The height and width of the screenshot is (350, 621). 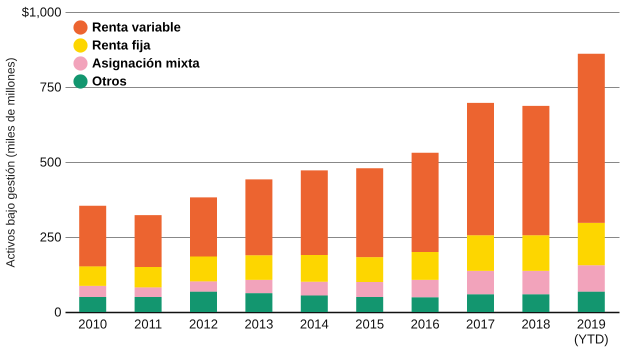 What do you see at coordinates (148, 324) in the screenshot?
I see `x-tick-label: 2011` at bounding box center [148, 324].